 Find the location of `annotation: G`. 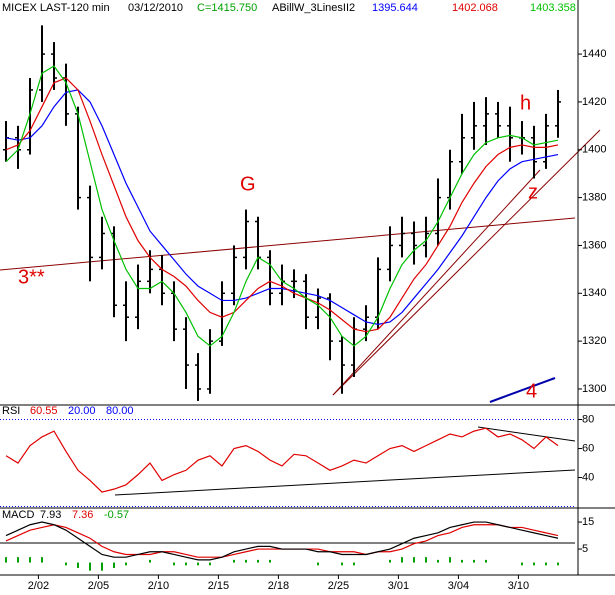

annotation: G is located at coordinates (248, 184).